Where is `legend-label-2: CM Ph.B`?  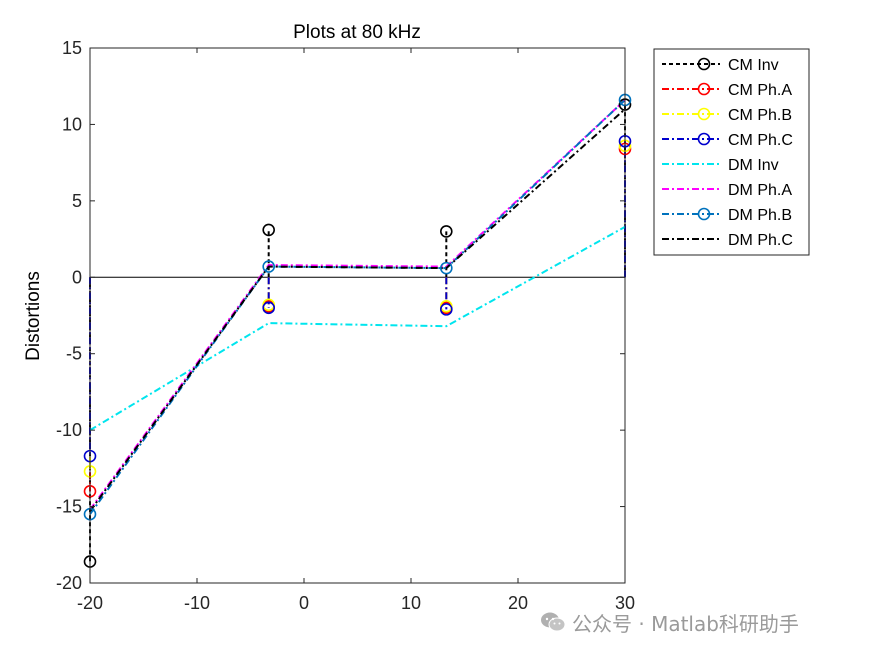 legend-label-2: CM Ph.B is located at coordinates (760, 115).